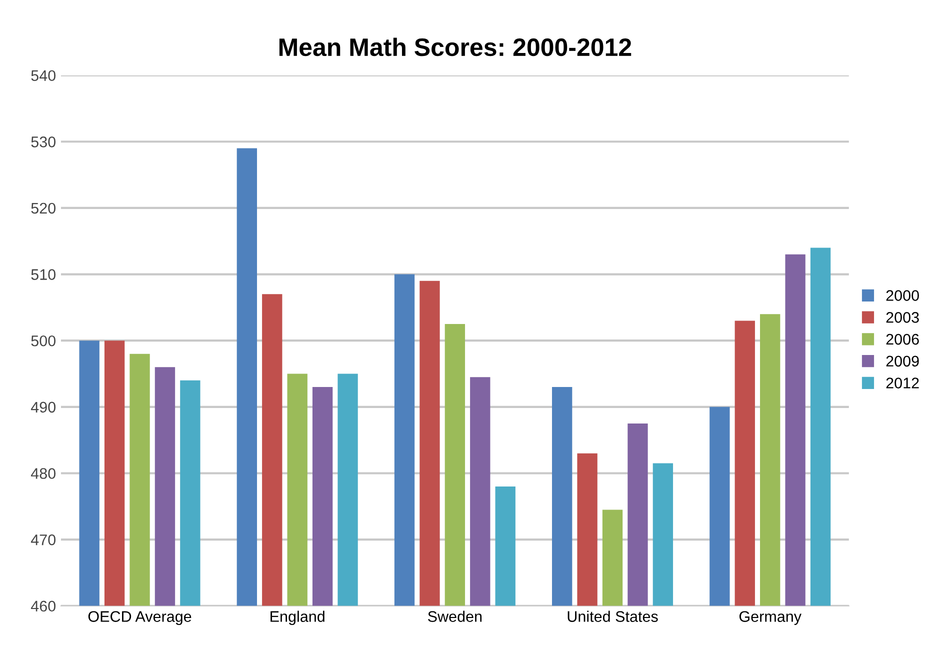  What do you see at coordinates (902, 339) in the screenshot?
I see `legend-label: 2006` at bounding box center [902, 339].